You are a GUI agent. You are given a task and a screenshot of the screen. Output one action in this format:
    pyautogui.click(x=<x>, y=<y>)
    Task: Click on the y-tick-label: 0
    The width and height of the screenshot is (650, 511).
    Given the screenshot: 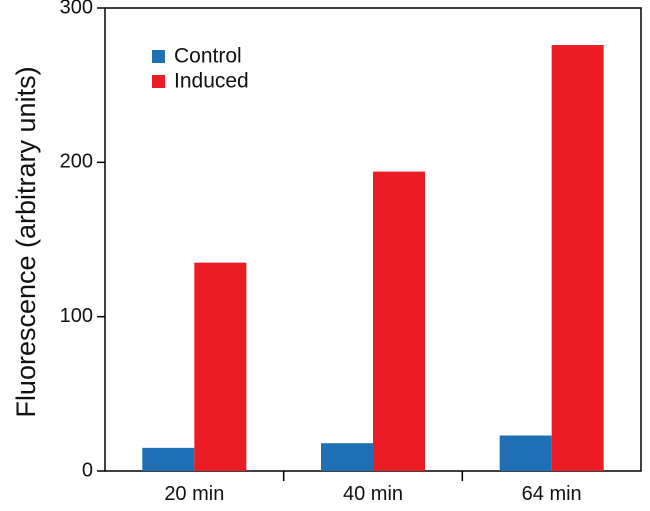 What is the action you would take?
    pyautogui.click(x=87, y=470)
    